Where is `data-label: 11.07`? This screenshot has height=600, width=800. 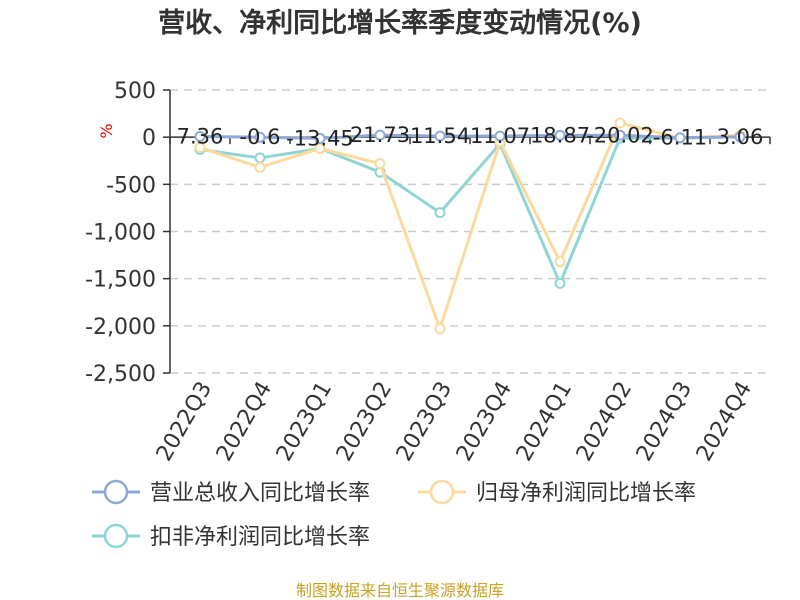 data-label: 11.07 is located at coordinates (500, 136).